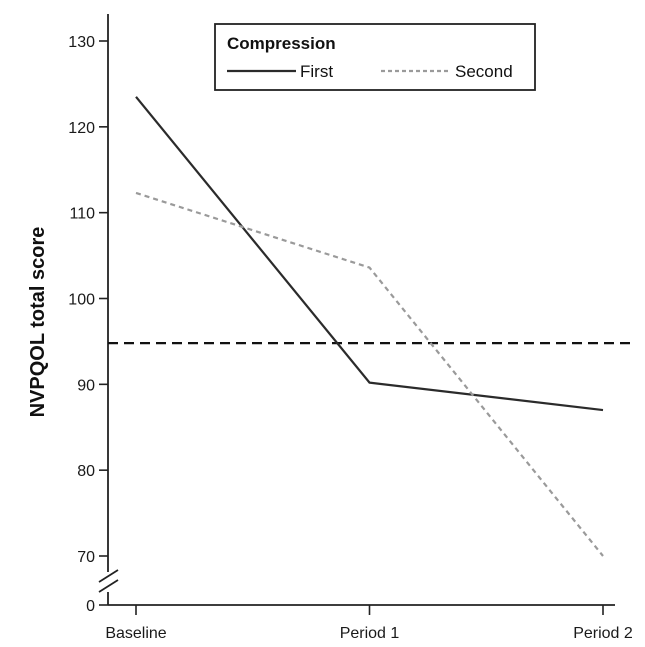 Image resolution: width=645 pixels, height=647 pixels. I want to click on legend-box, so click(375, 57).